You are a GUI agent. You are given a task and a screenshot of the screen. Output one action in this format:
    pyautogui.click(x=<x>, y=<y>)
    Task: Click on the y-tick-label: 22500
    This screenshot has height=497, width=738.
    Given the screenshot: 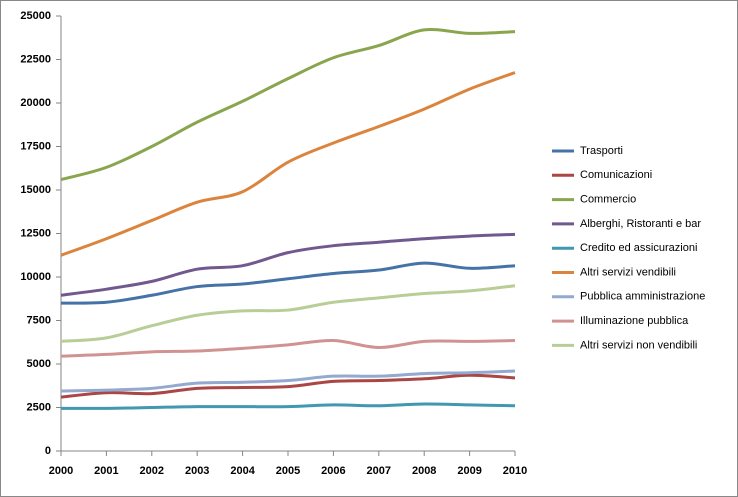 What is the action you would take?
    pyautogui.click(x=35, y=59)
    